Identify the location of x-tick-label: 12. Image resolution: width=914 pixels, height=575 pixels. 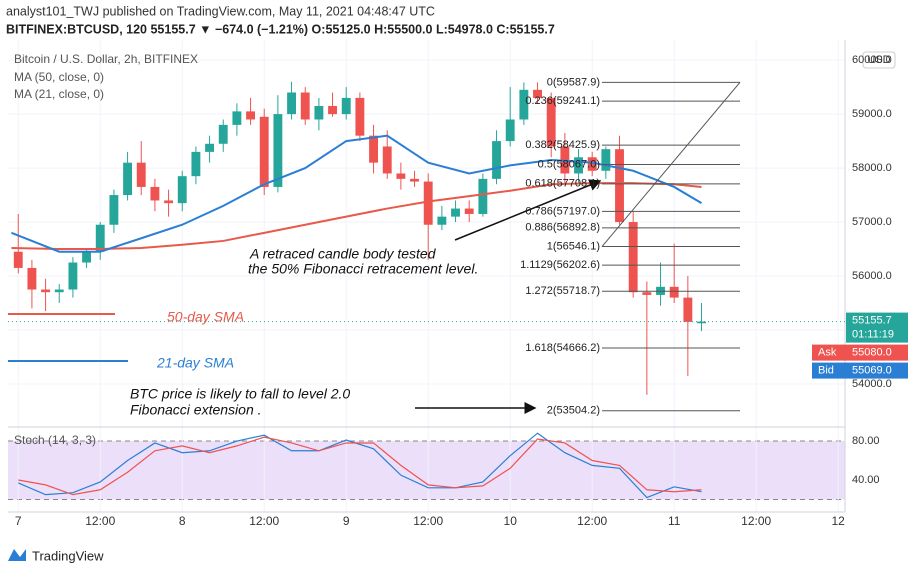
(838, 521).